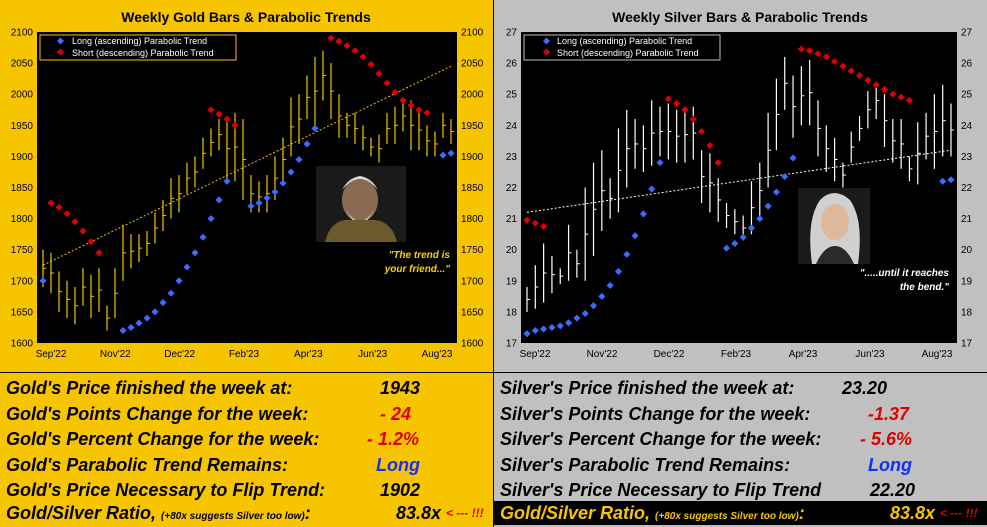 The image size is (987, 527). I want to click on y-tick-label-right: 2000, so click(472, 95).